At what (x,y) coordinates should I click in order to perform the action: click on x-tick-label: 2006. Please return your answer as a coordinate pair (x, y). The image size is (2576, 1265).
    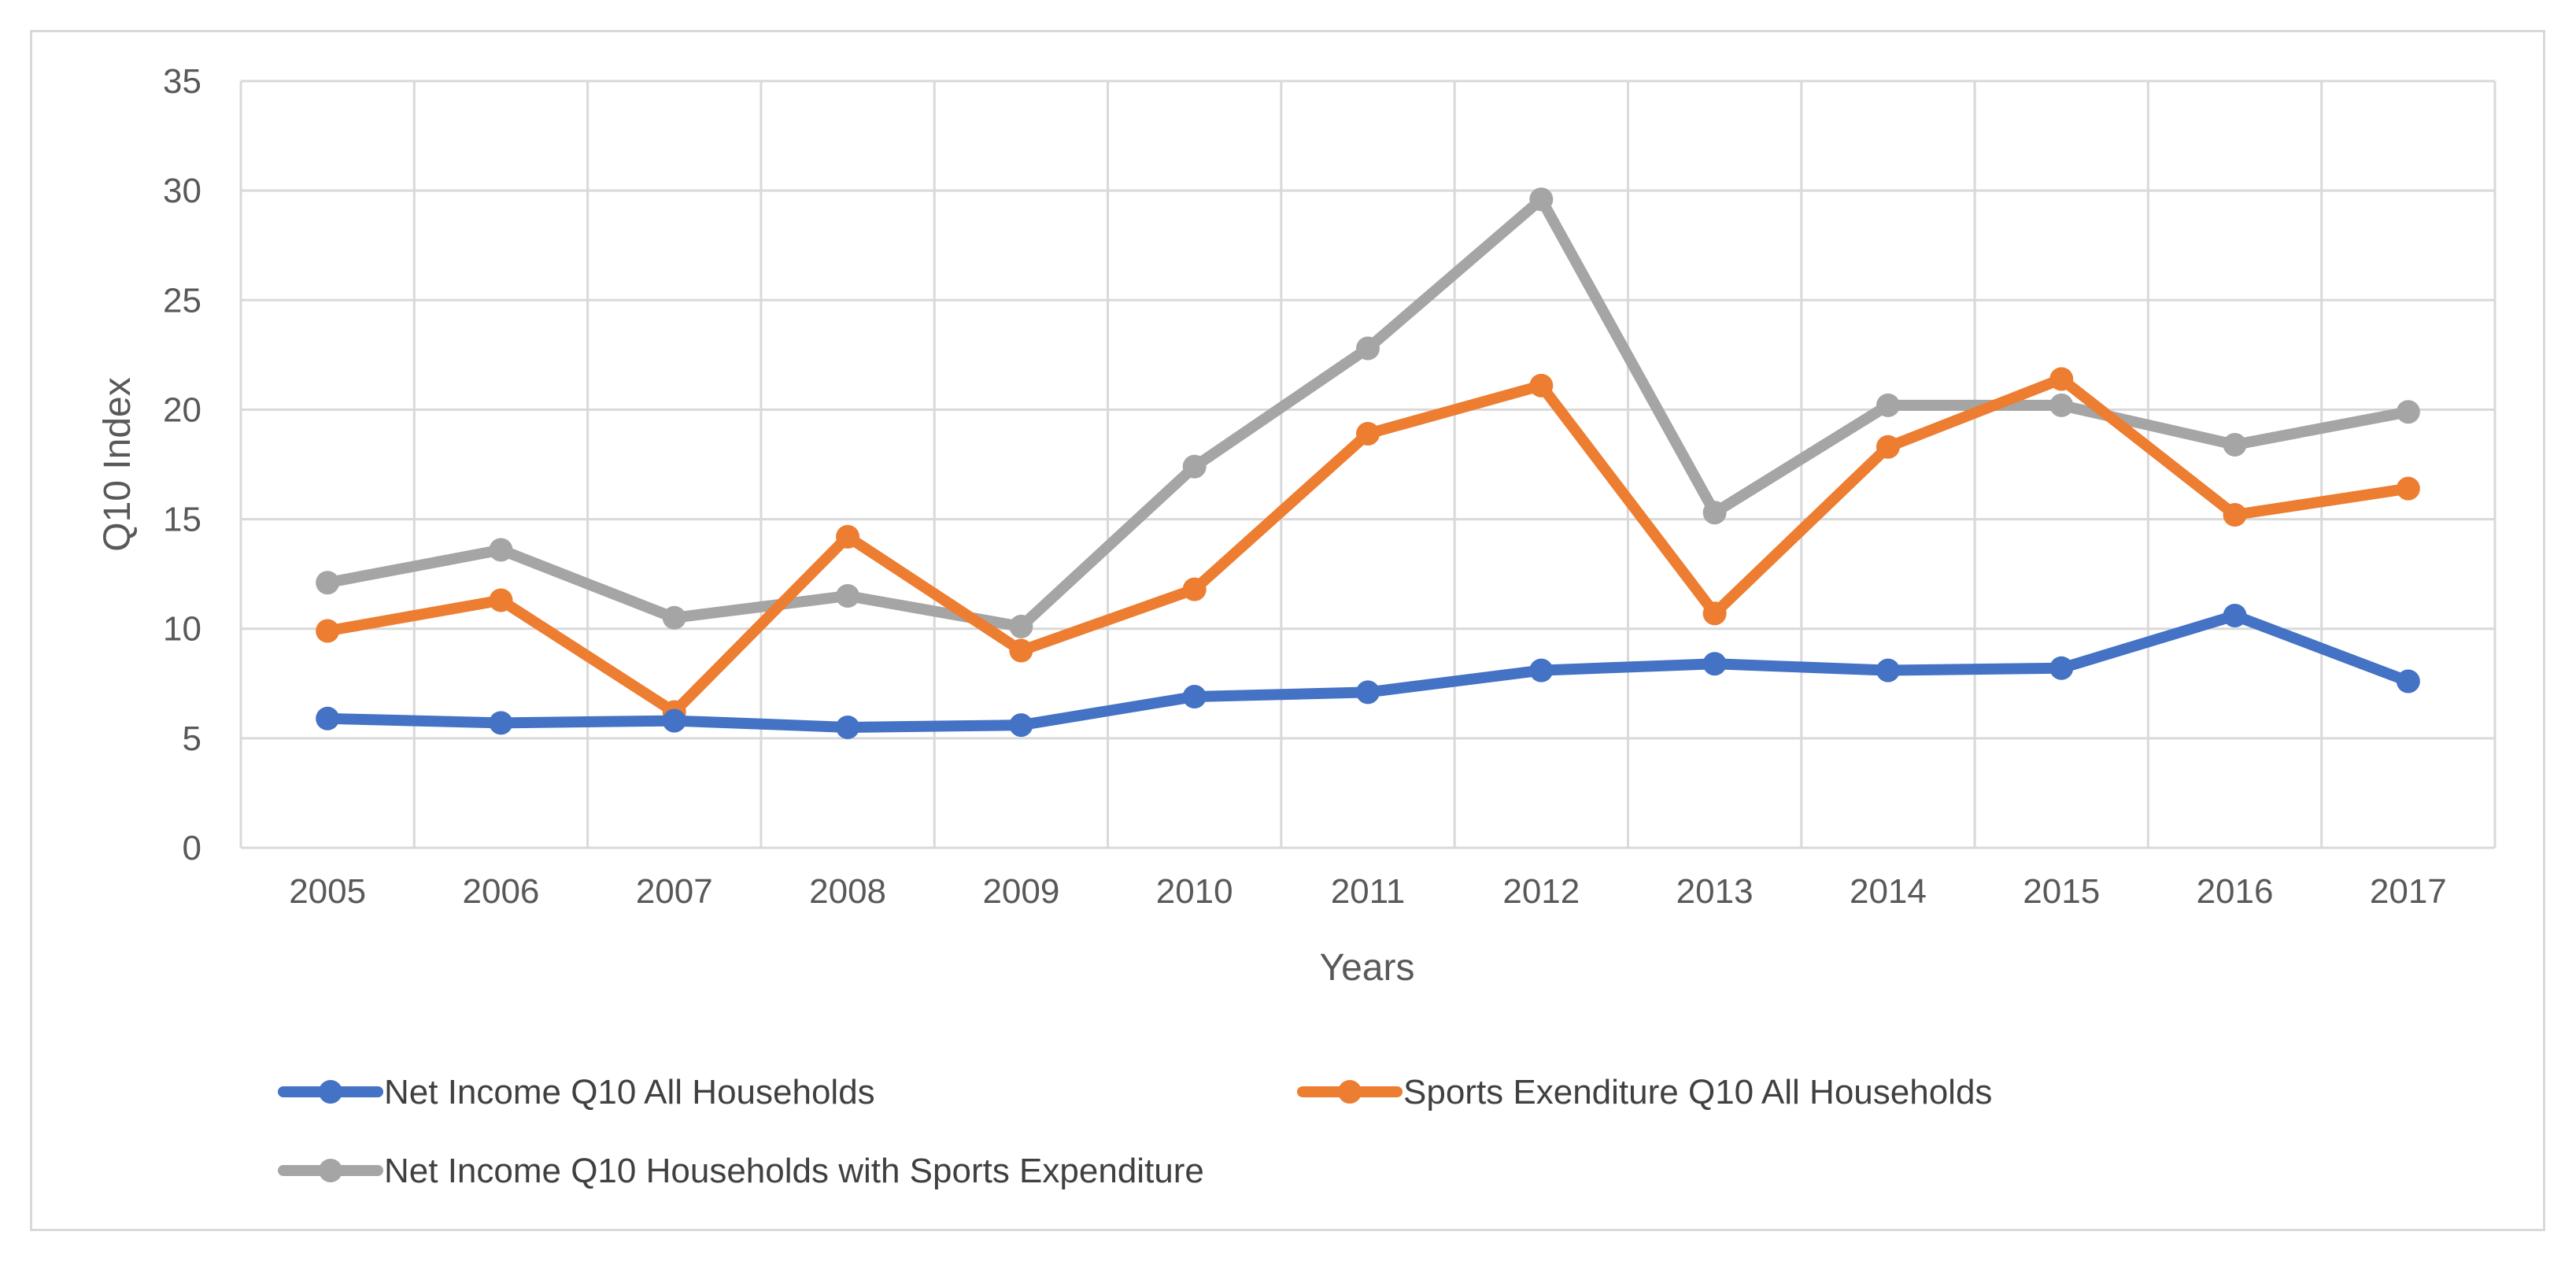
    Looking at the image, I should click on (501, 891).